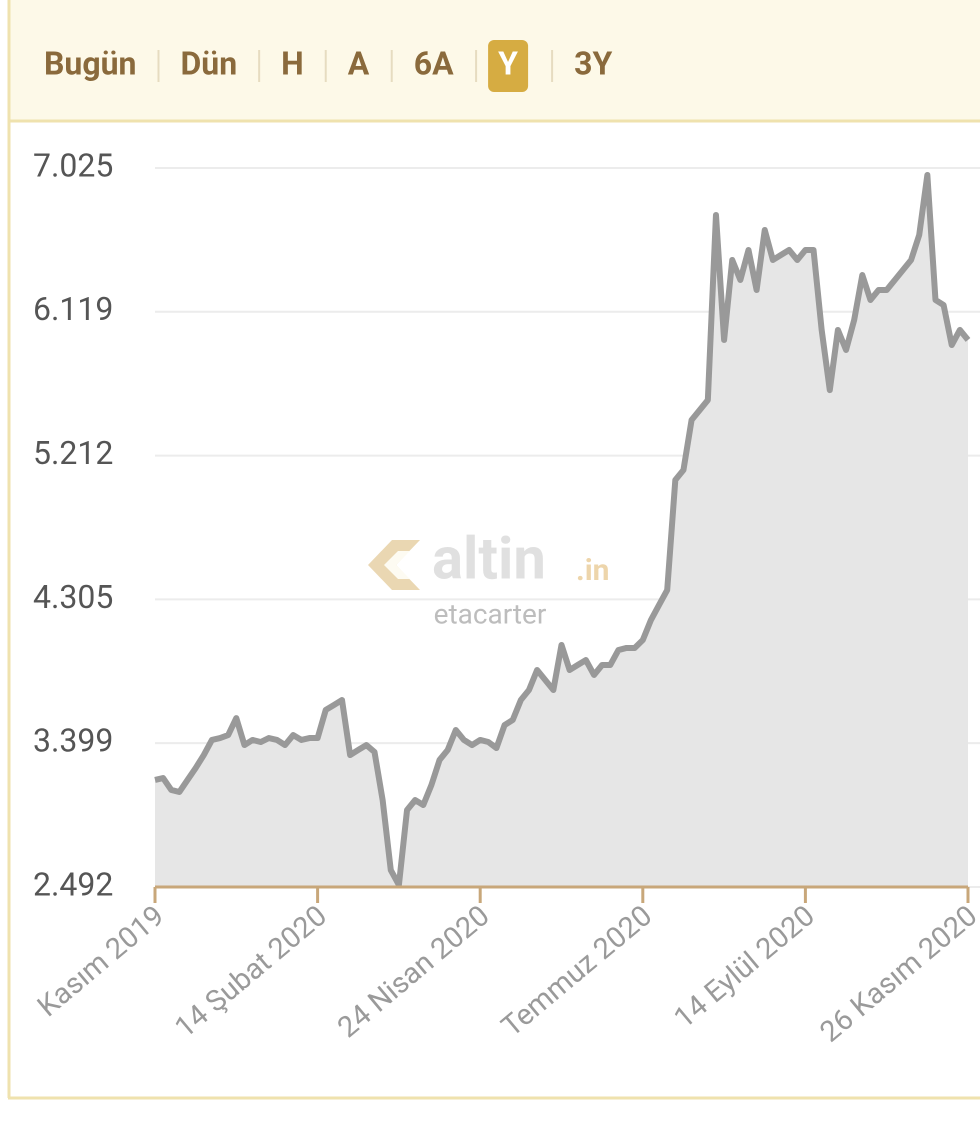 This screenshot has width=980, height=1123. I want to click on y-tick-label: 4.305, so click(73, 597).